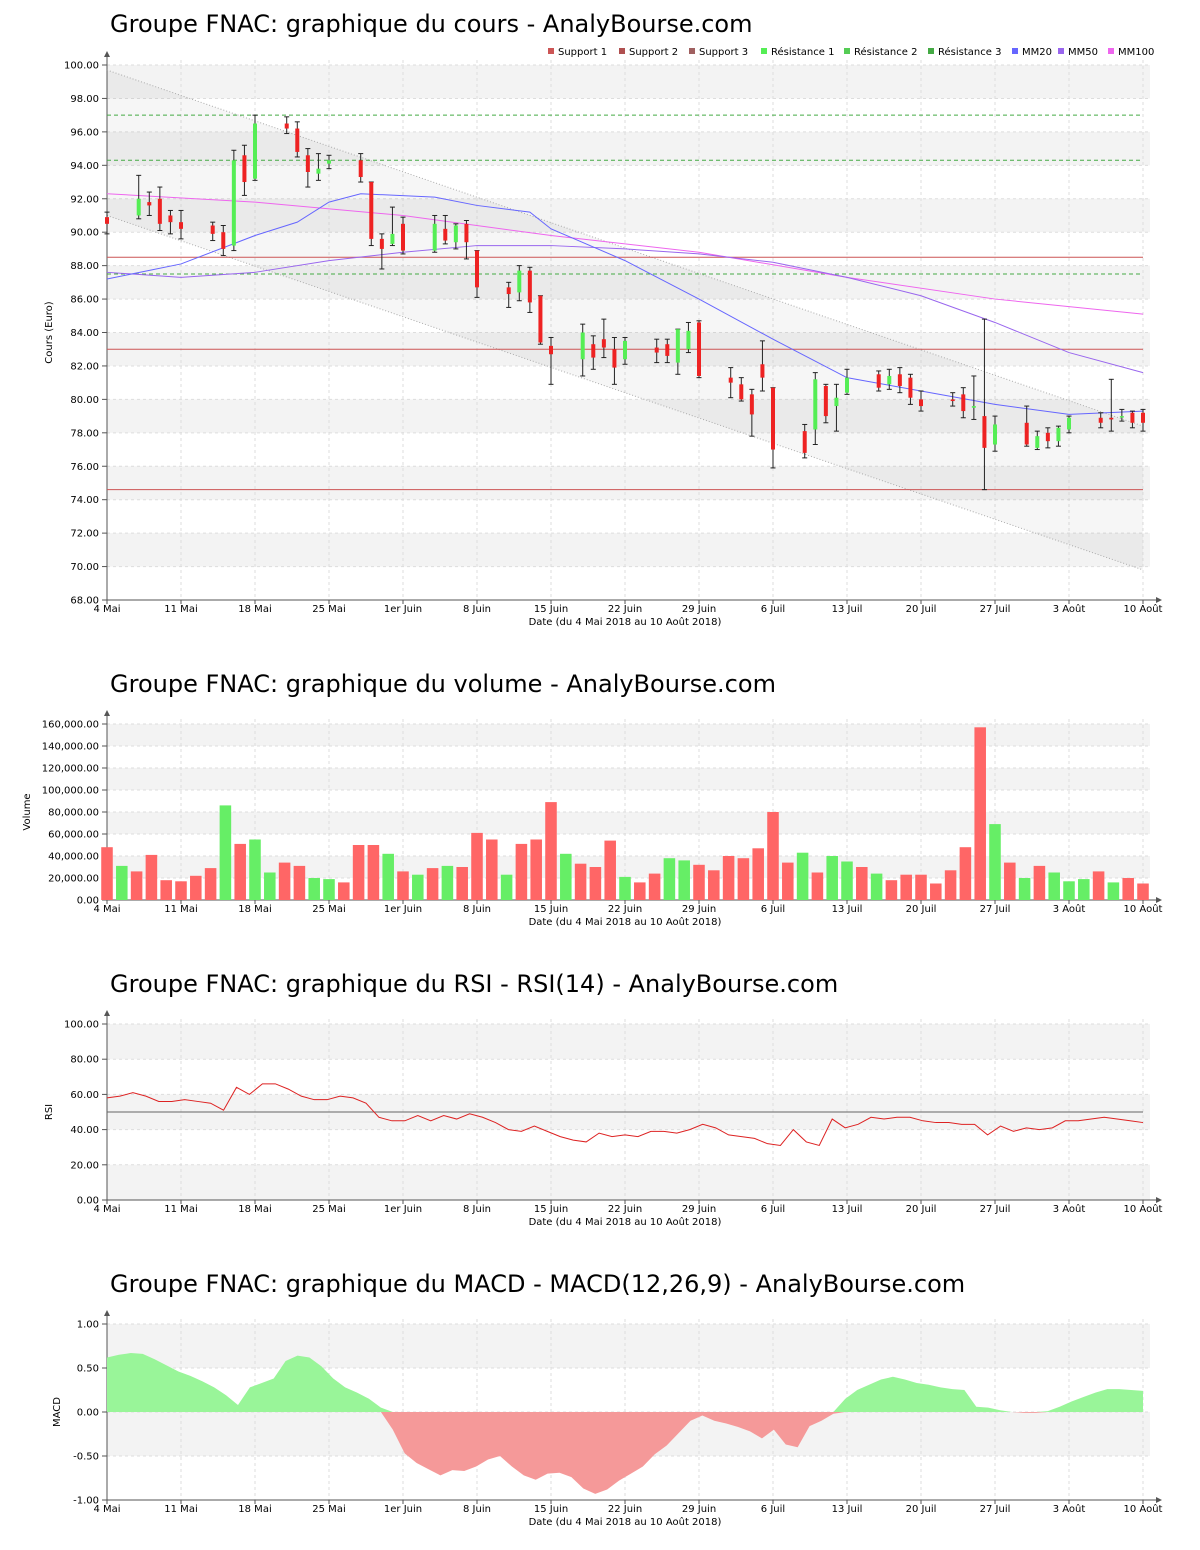 The width and height of the screenshot is (1200, 1550). Describe the element at coordinates (723, 52) in the screenshot. I see `legend-label: Support 3` at that location.